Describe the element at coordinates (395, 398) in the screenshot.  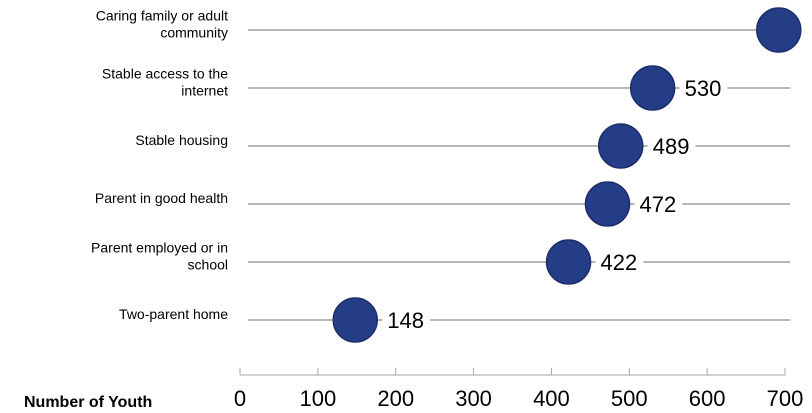
I see `x-tick-label: 200` at that location.